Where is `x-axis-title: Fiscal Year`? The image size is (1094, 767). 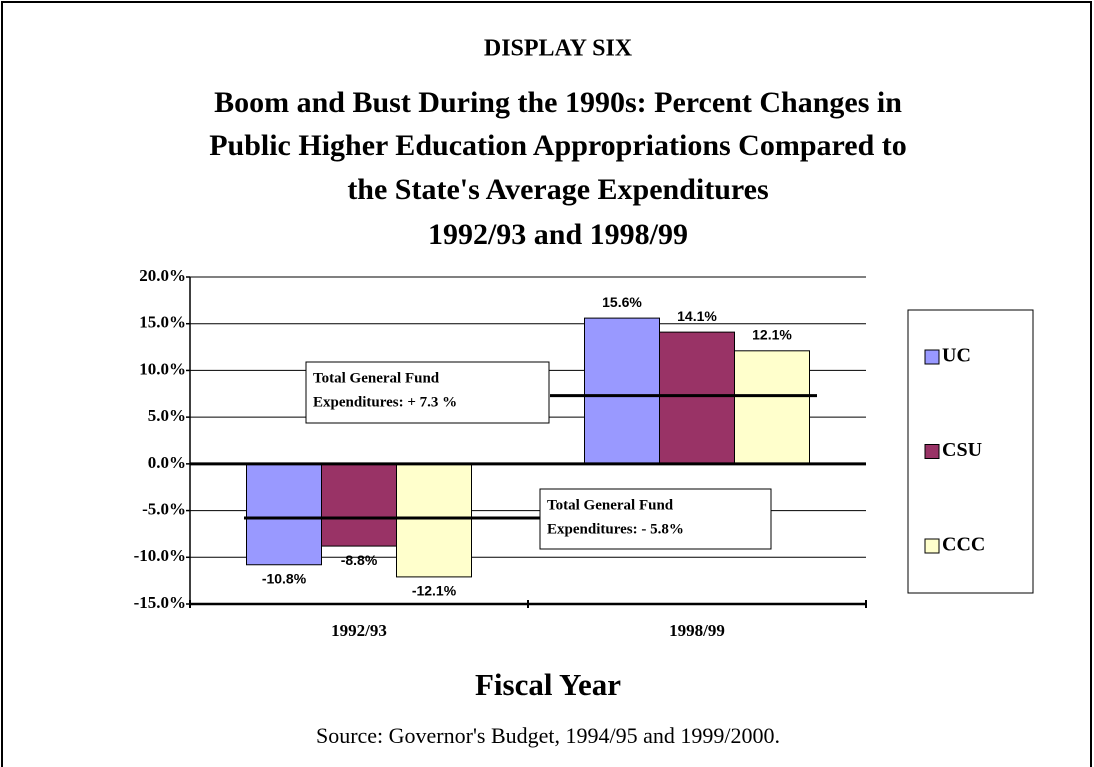
x-axis-title: Fiscal Year is located at coordinates (548, 684).